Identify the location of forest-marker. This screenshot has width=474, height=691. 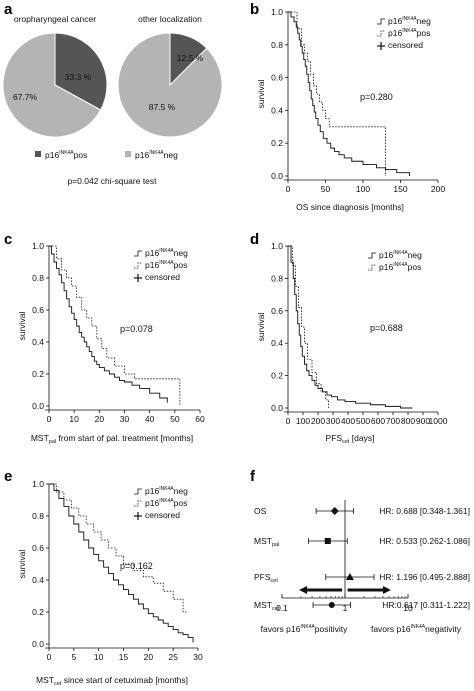
(327, 541).